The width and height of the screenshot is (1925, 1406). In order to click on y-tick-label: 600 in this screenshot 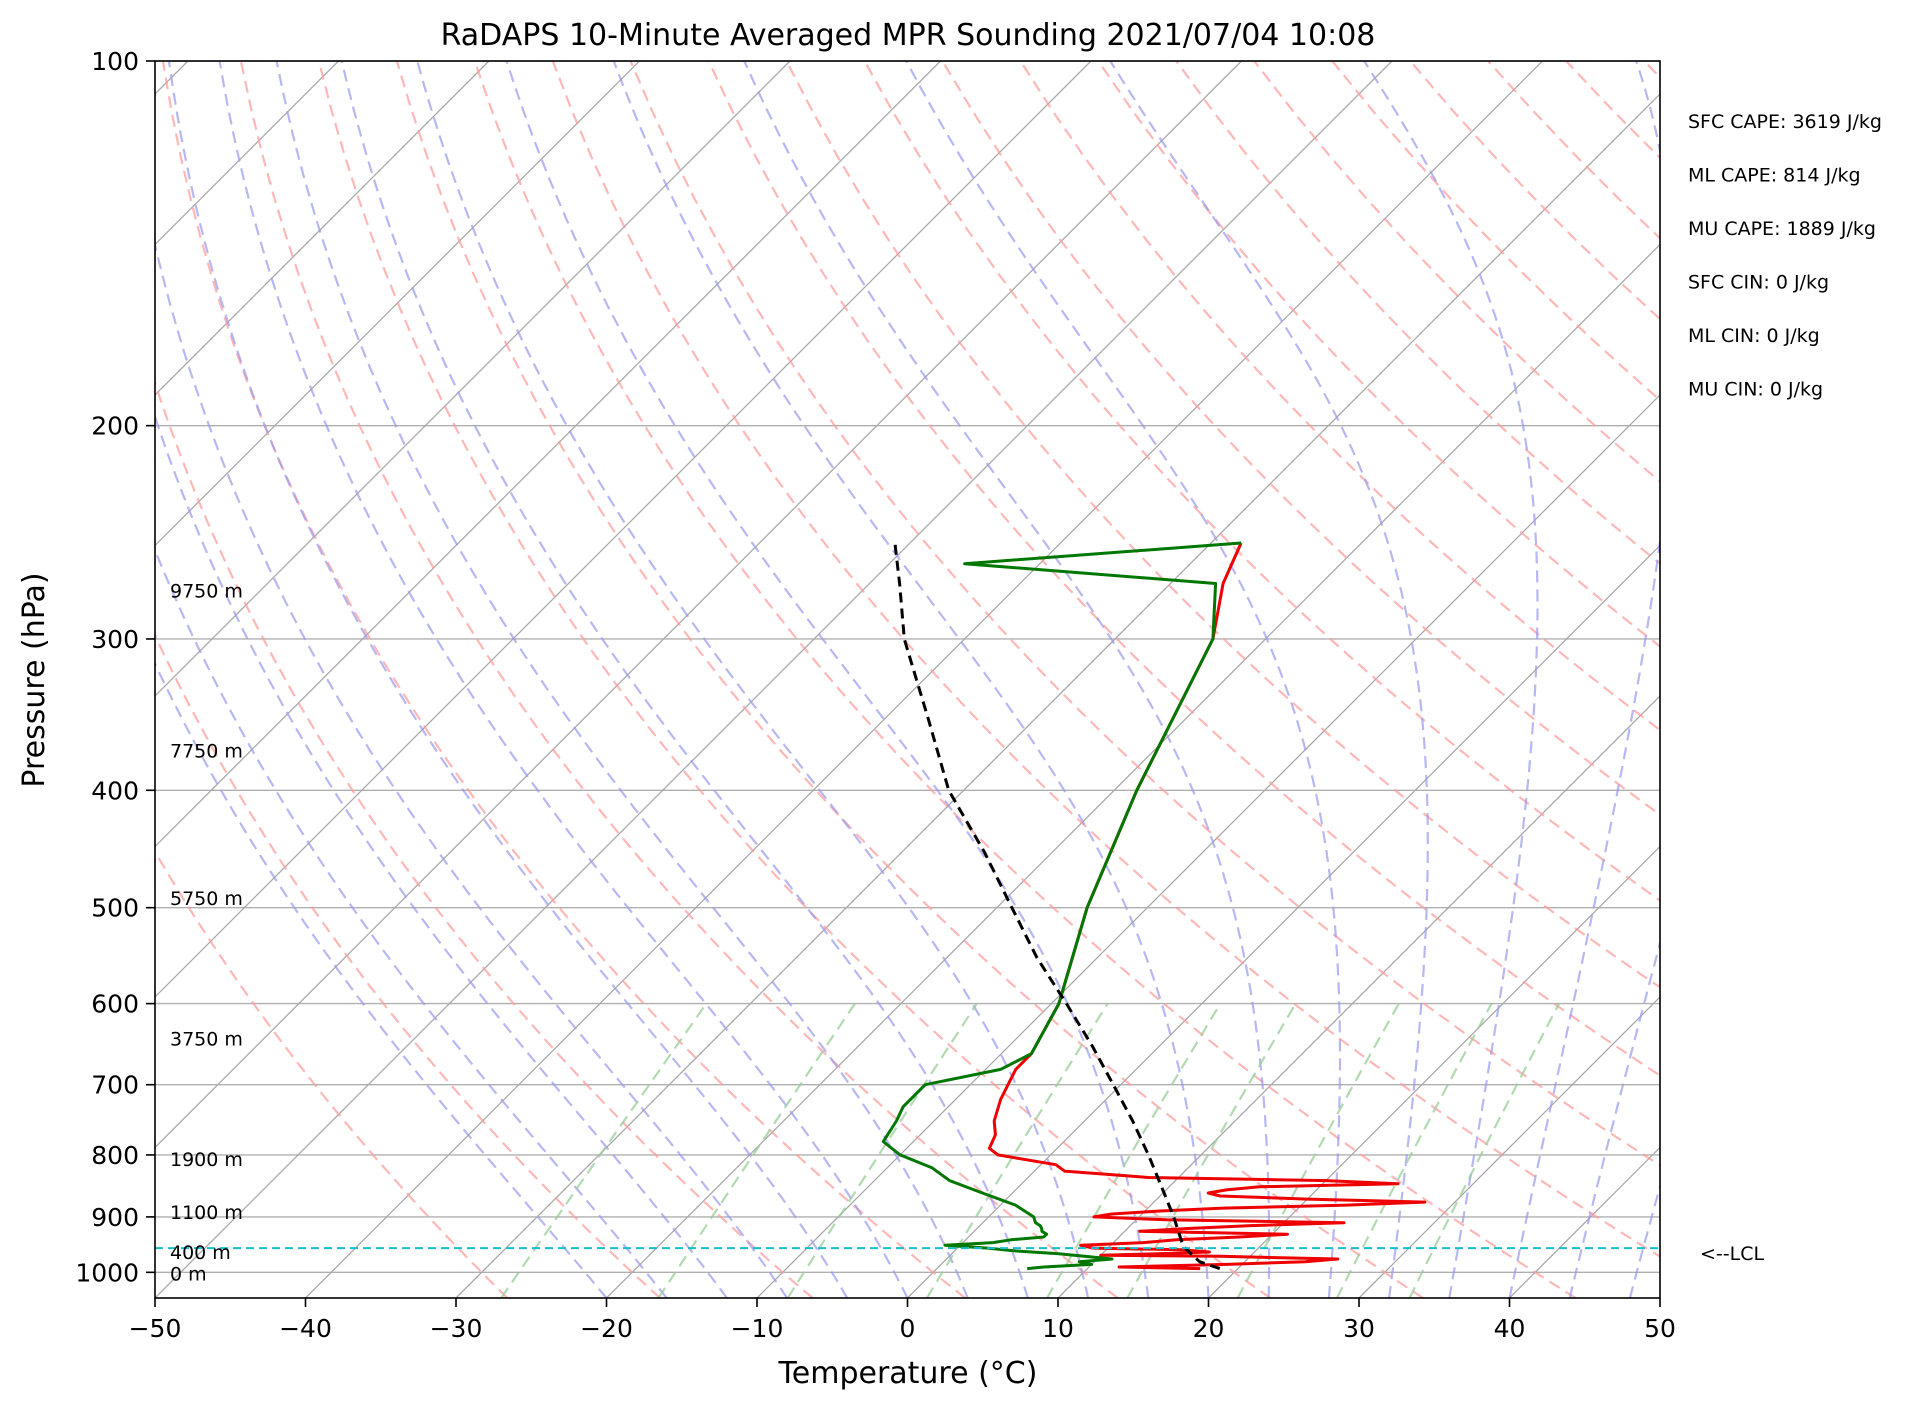, I will do `click(115, 1004)`.